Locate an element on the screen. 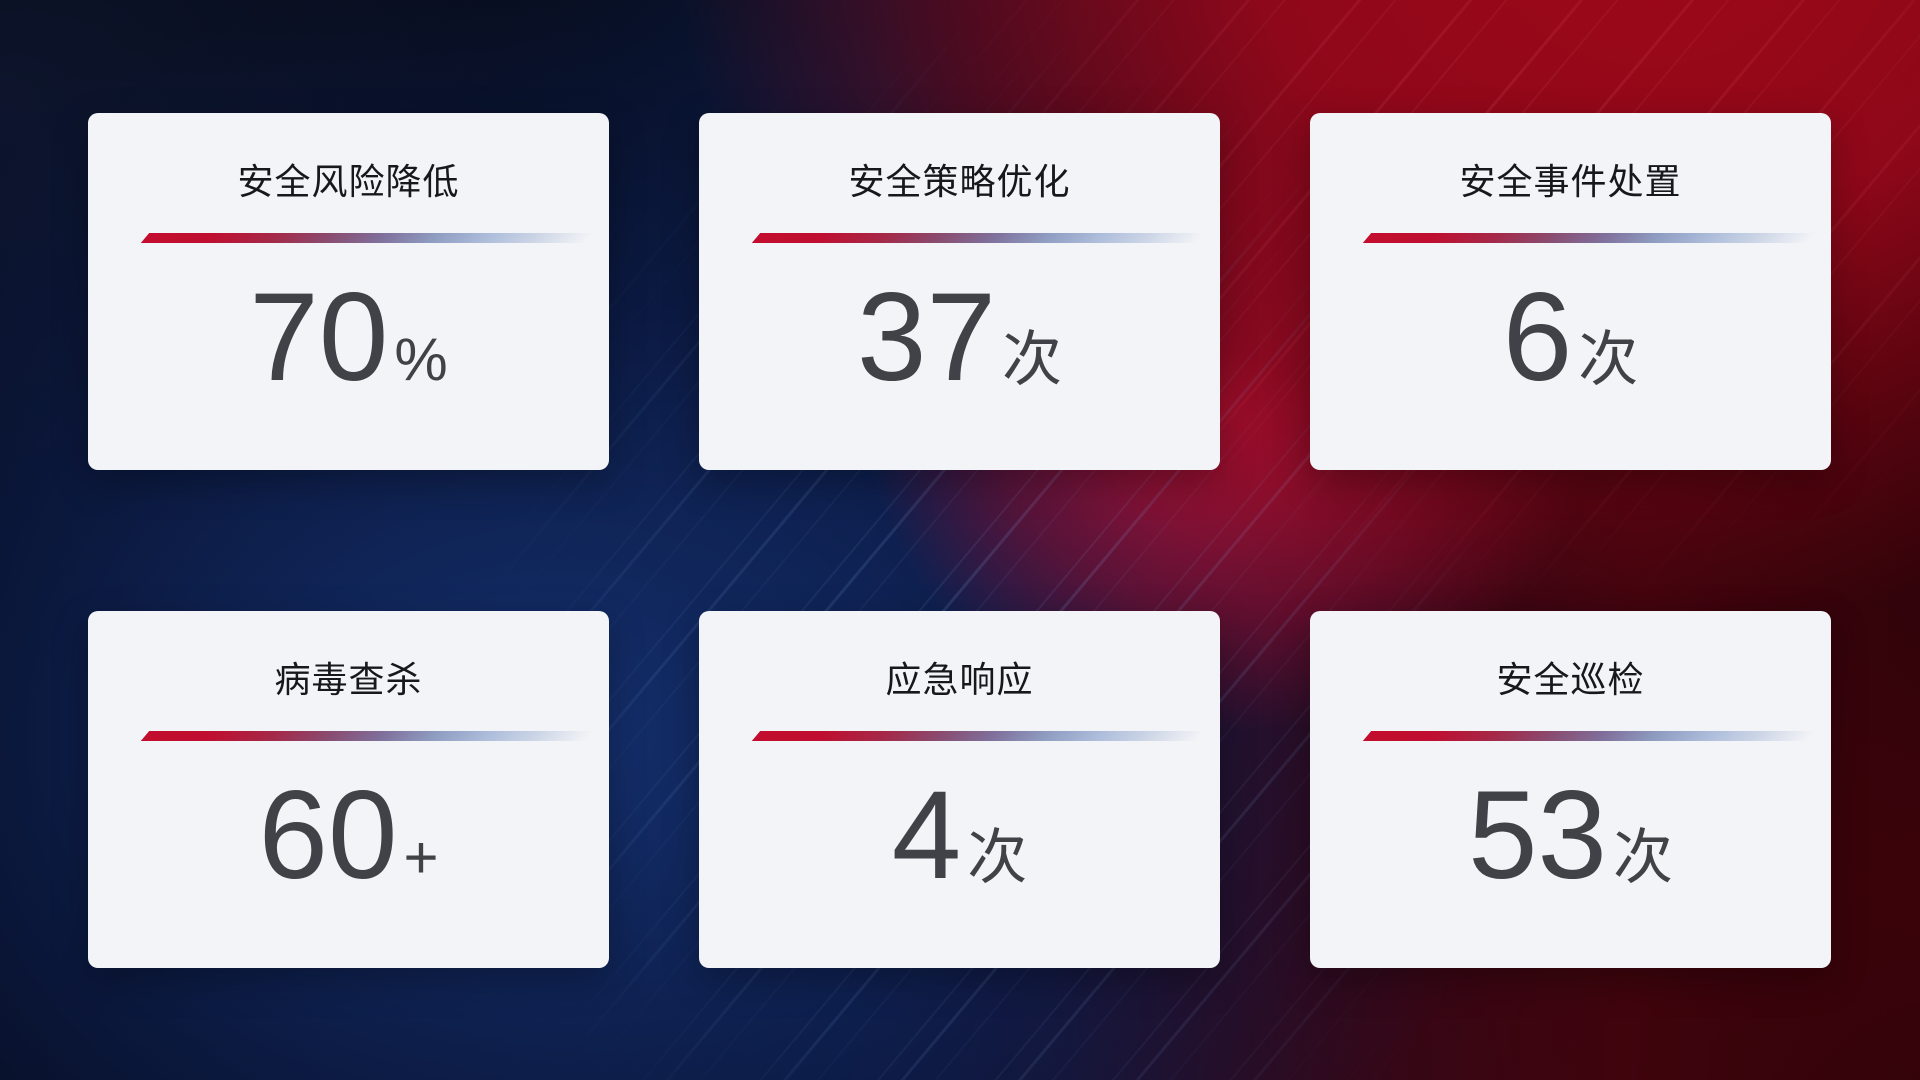  stat-card-policy-optimization: 安全策略优化 37 次 is located at coordinates (959, 291).